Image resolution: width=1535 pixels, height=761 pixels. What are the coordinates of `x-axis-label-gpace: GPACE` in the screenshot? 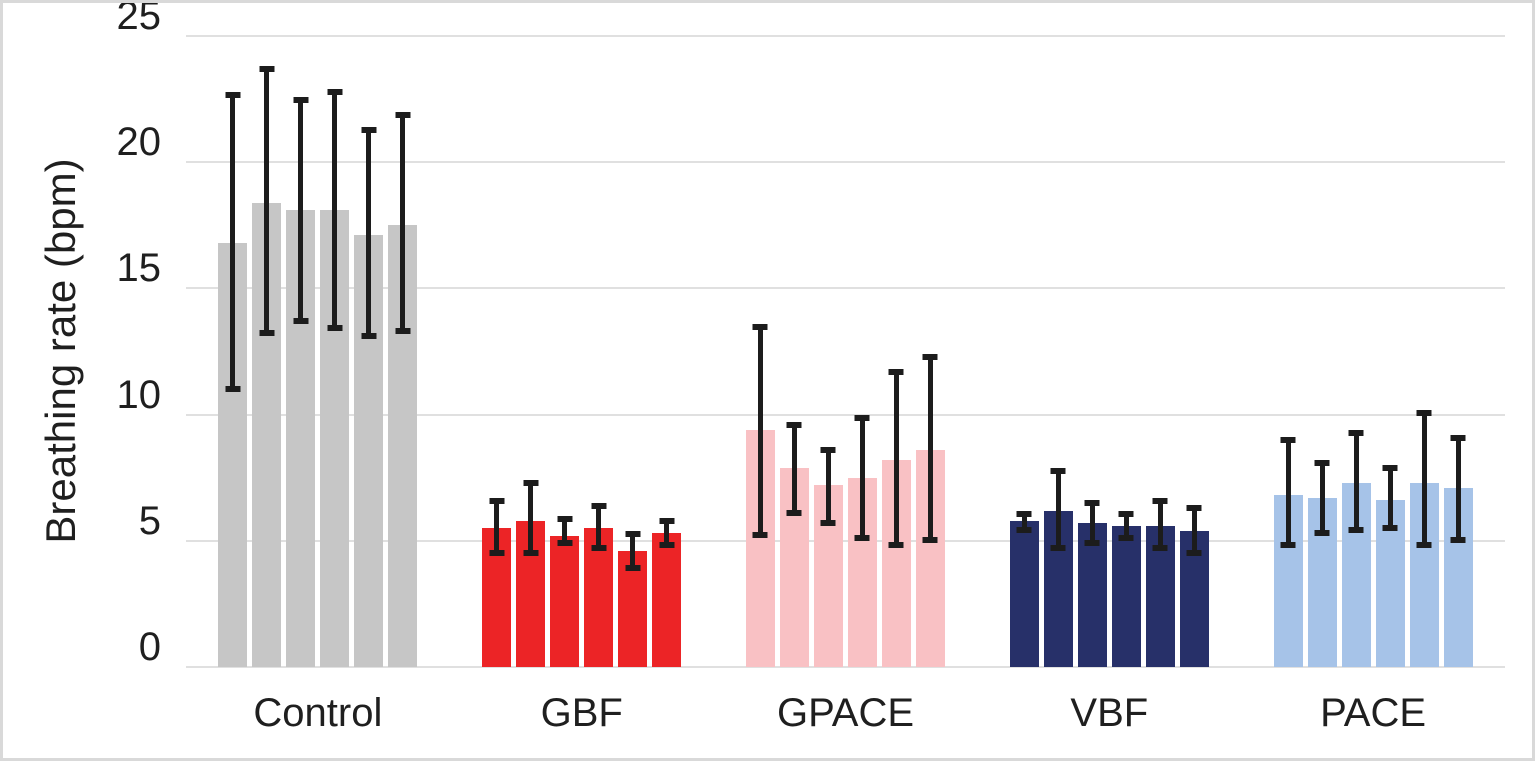 It's located at (845, 713).